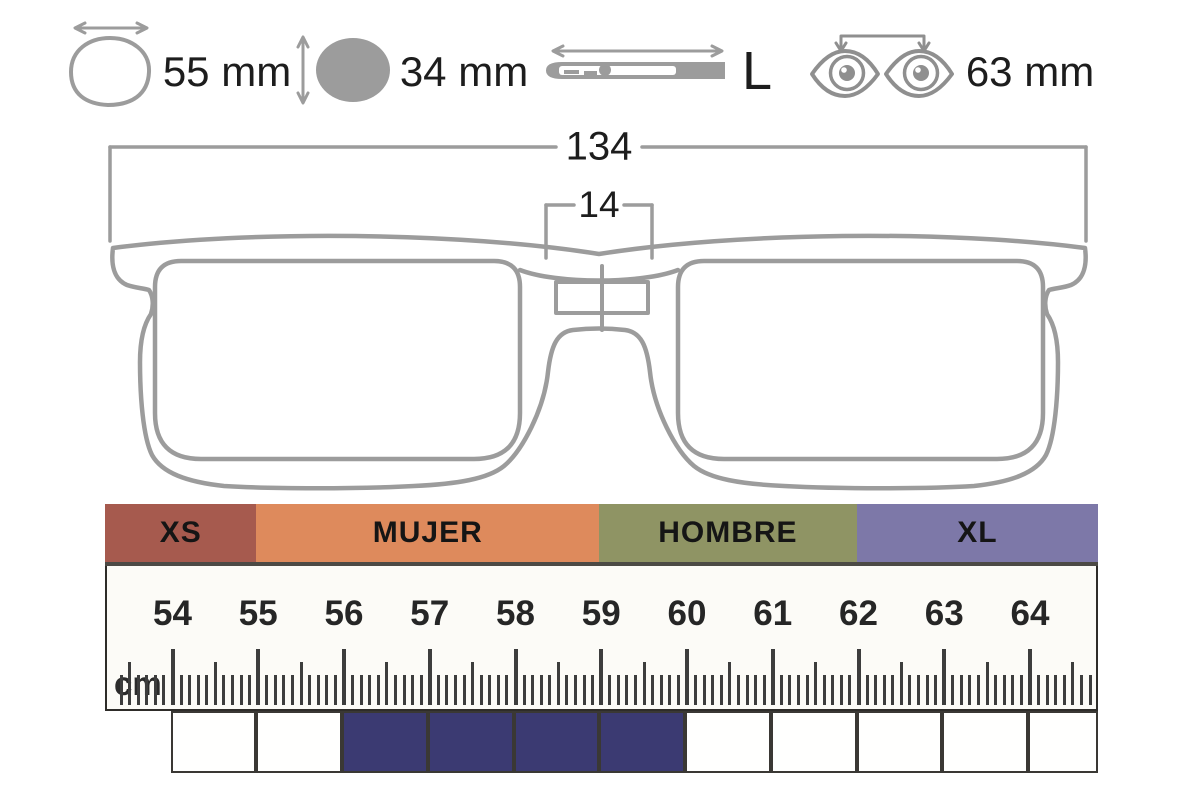 Image resolution: width=1200 pixels, height=800 pixels. Describe the element at coordinates (172, 613) in the screenshot. I see `ruler-number: 54` at that location.